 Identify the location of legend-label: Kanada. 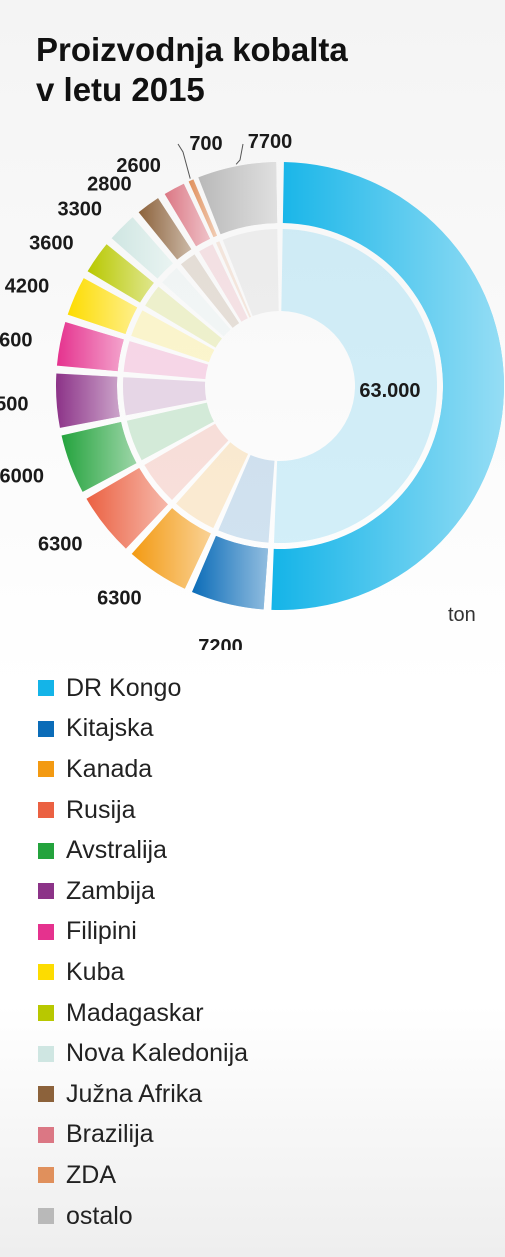
(109, 768).